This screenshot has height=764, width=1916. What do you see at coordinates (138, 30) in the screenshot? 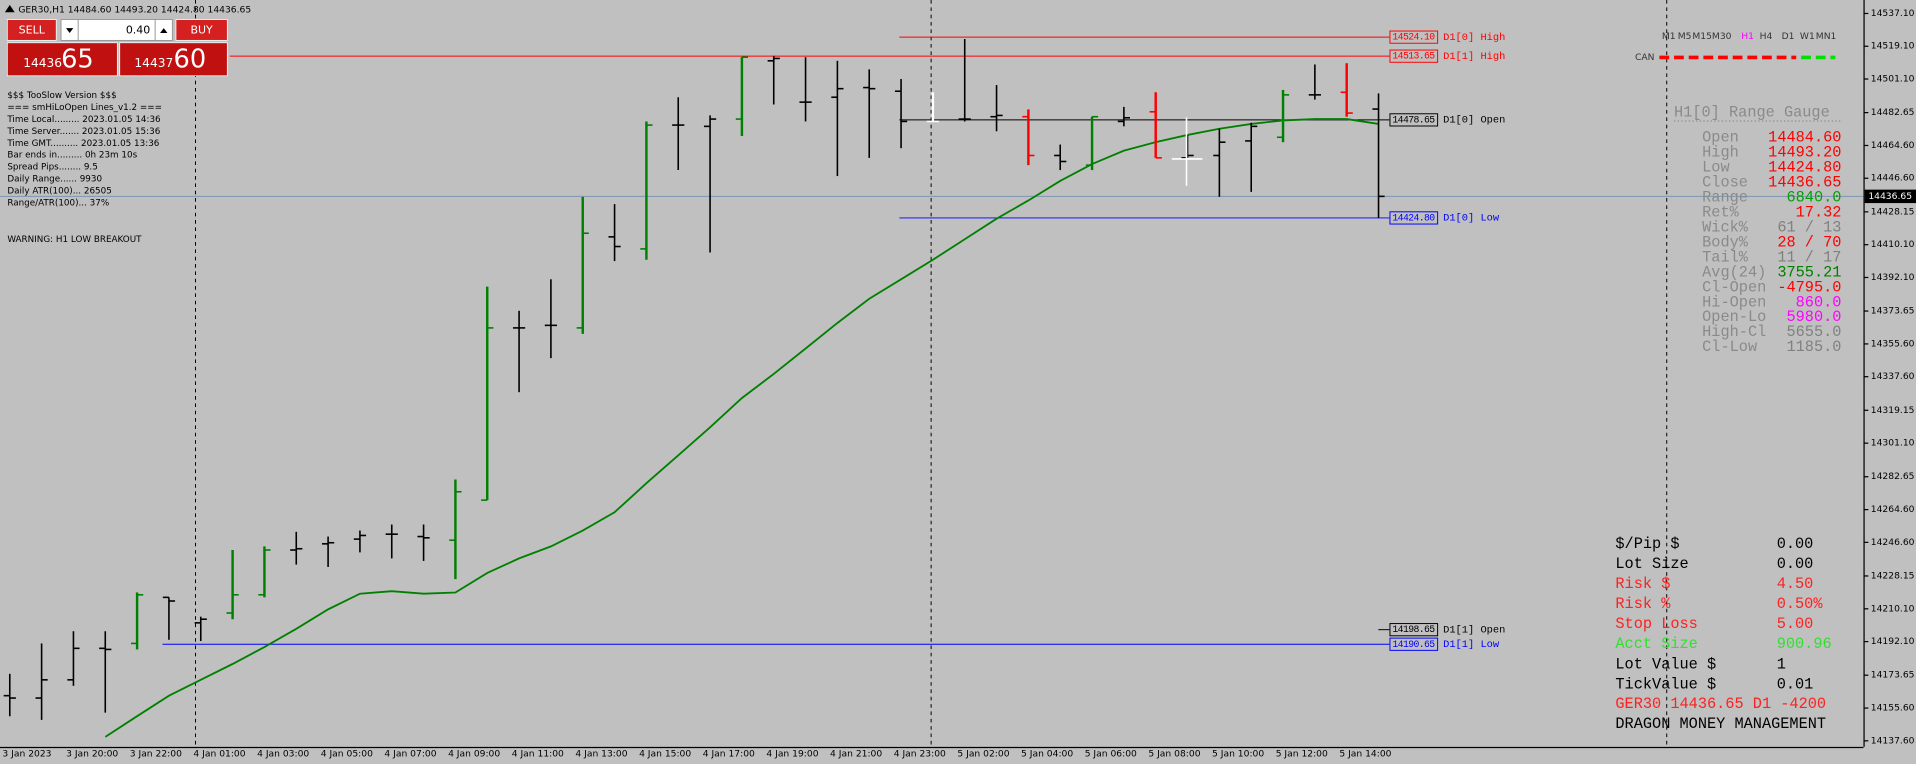
I see `lot-value: 0.40` at bounding box center [138, 30].